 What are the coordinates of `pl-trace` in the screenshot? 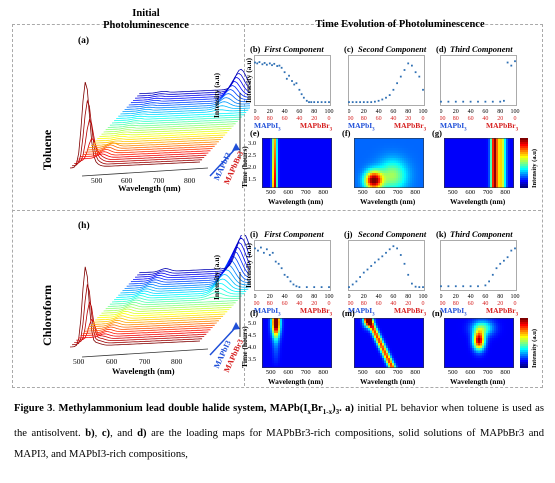 It's located at (166, 310).